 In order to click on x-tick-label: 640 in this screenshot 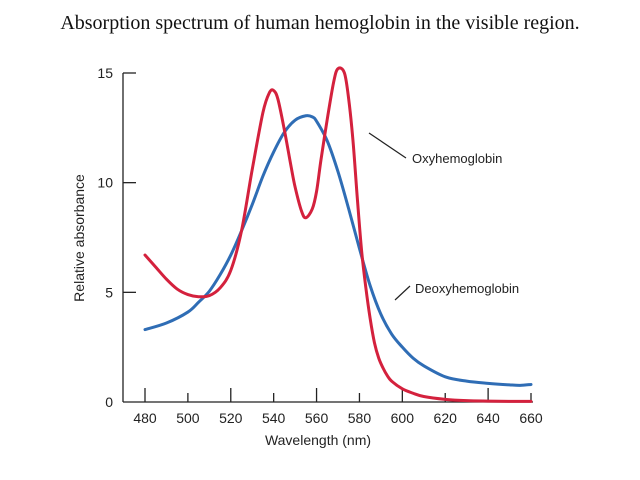, I will do `click(488, 418)`.